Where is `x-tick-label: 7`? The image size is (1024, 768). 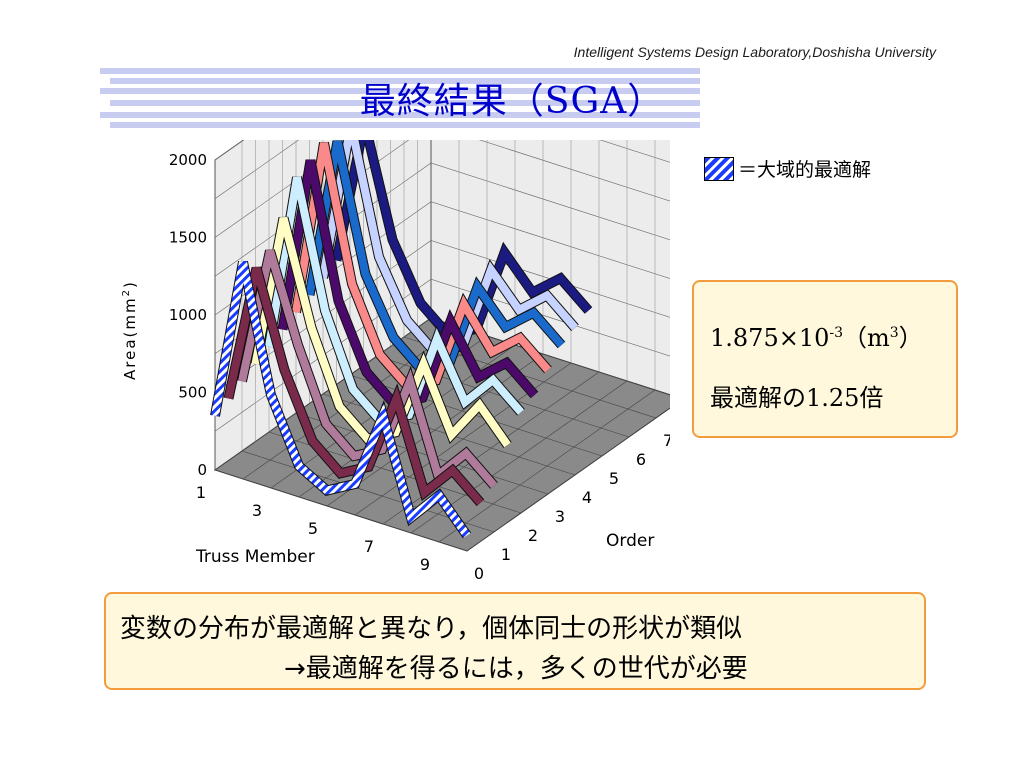
x-tick-label: 7 is located at coordinates (369, 546).